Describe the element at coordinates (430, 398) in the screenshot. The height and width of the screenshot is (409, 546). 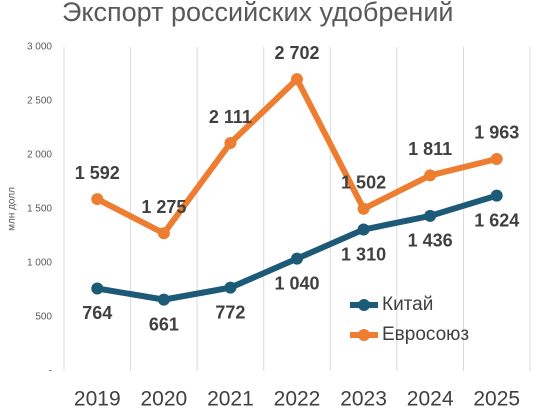
I see `x-tick-label: 2024` at that location.